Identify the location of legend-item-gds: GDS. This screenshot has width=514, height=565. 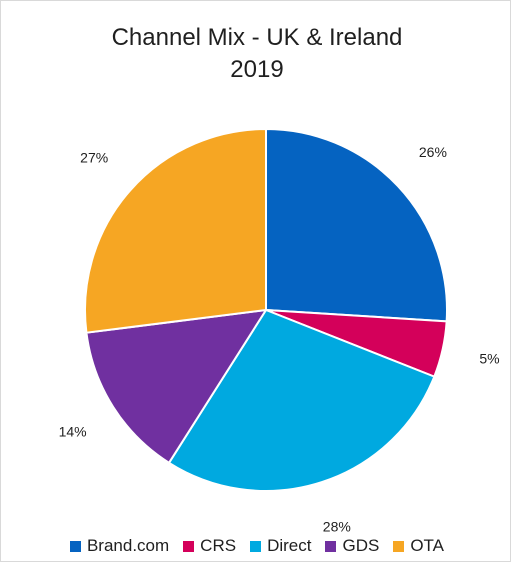
(352, 546).